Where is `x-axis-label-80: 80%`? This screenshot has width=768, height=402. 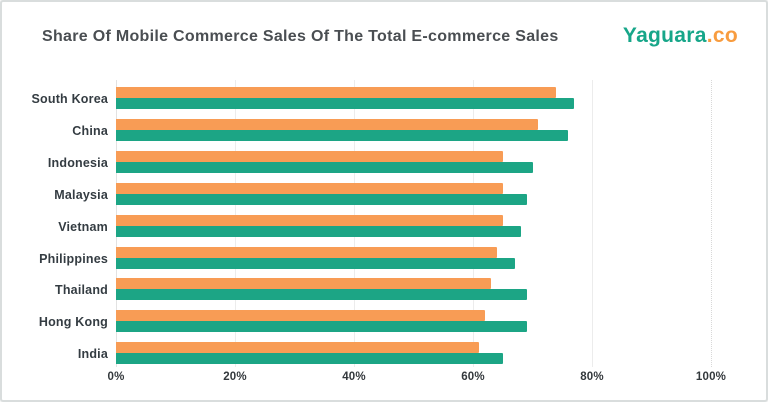 x-axis-label-80: 80% is located at coordinates (592, 377).